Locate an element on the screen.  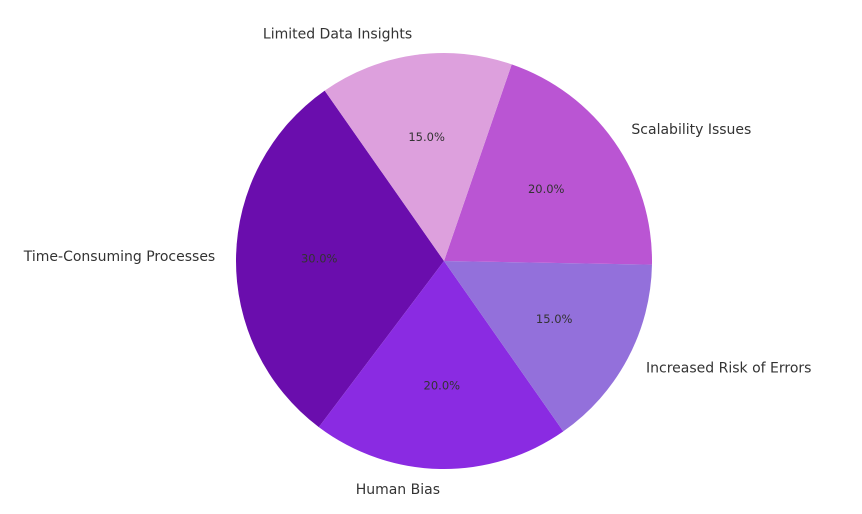
slice-label-limited-data-insights: Limited Data Insights is located at coordinates (337, 34).